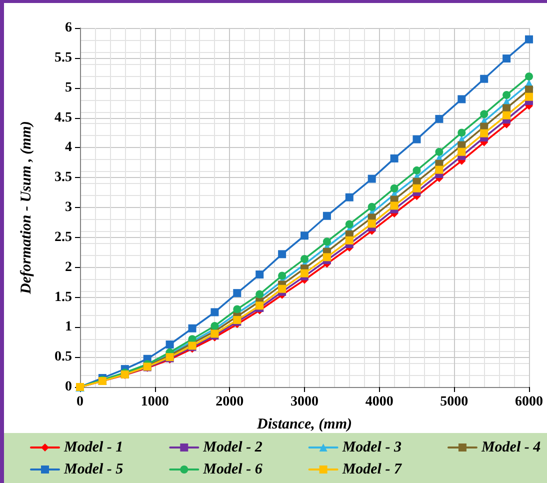 The height and width of the screenshot is (483, 547). What do you see at coordinates (26, 208) in the screenshot?
I see `y-axis-title: Deformation - Usum , (mm)` at bounding box center [26, 208].